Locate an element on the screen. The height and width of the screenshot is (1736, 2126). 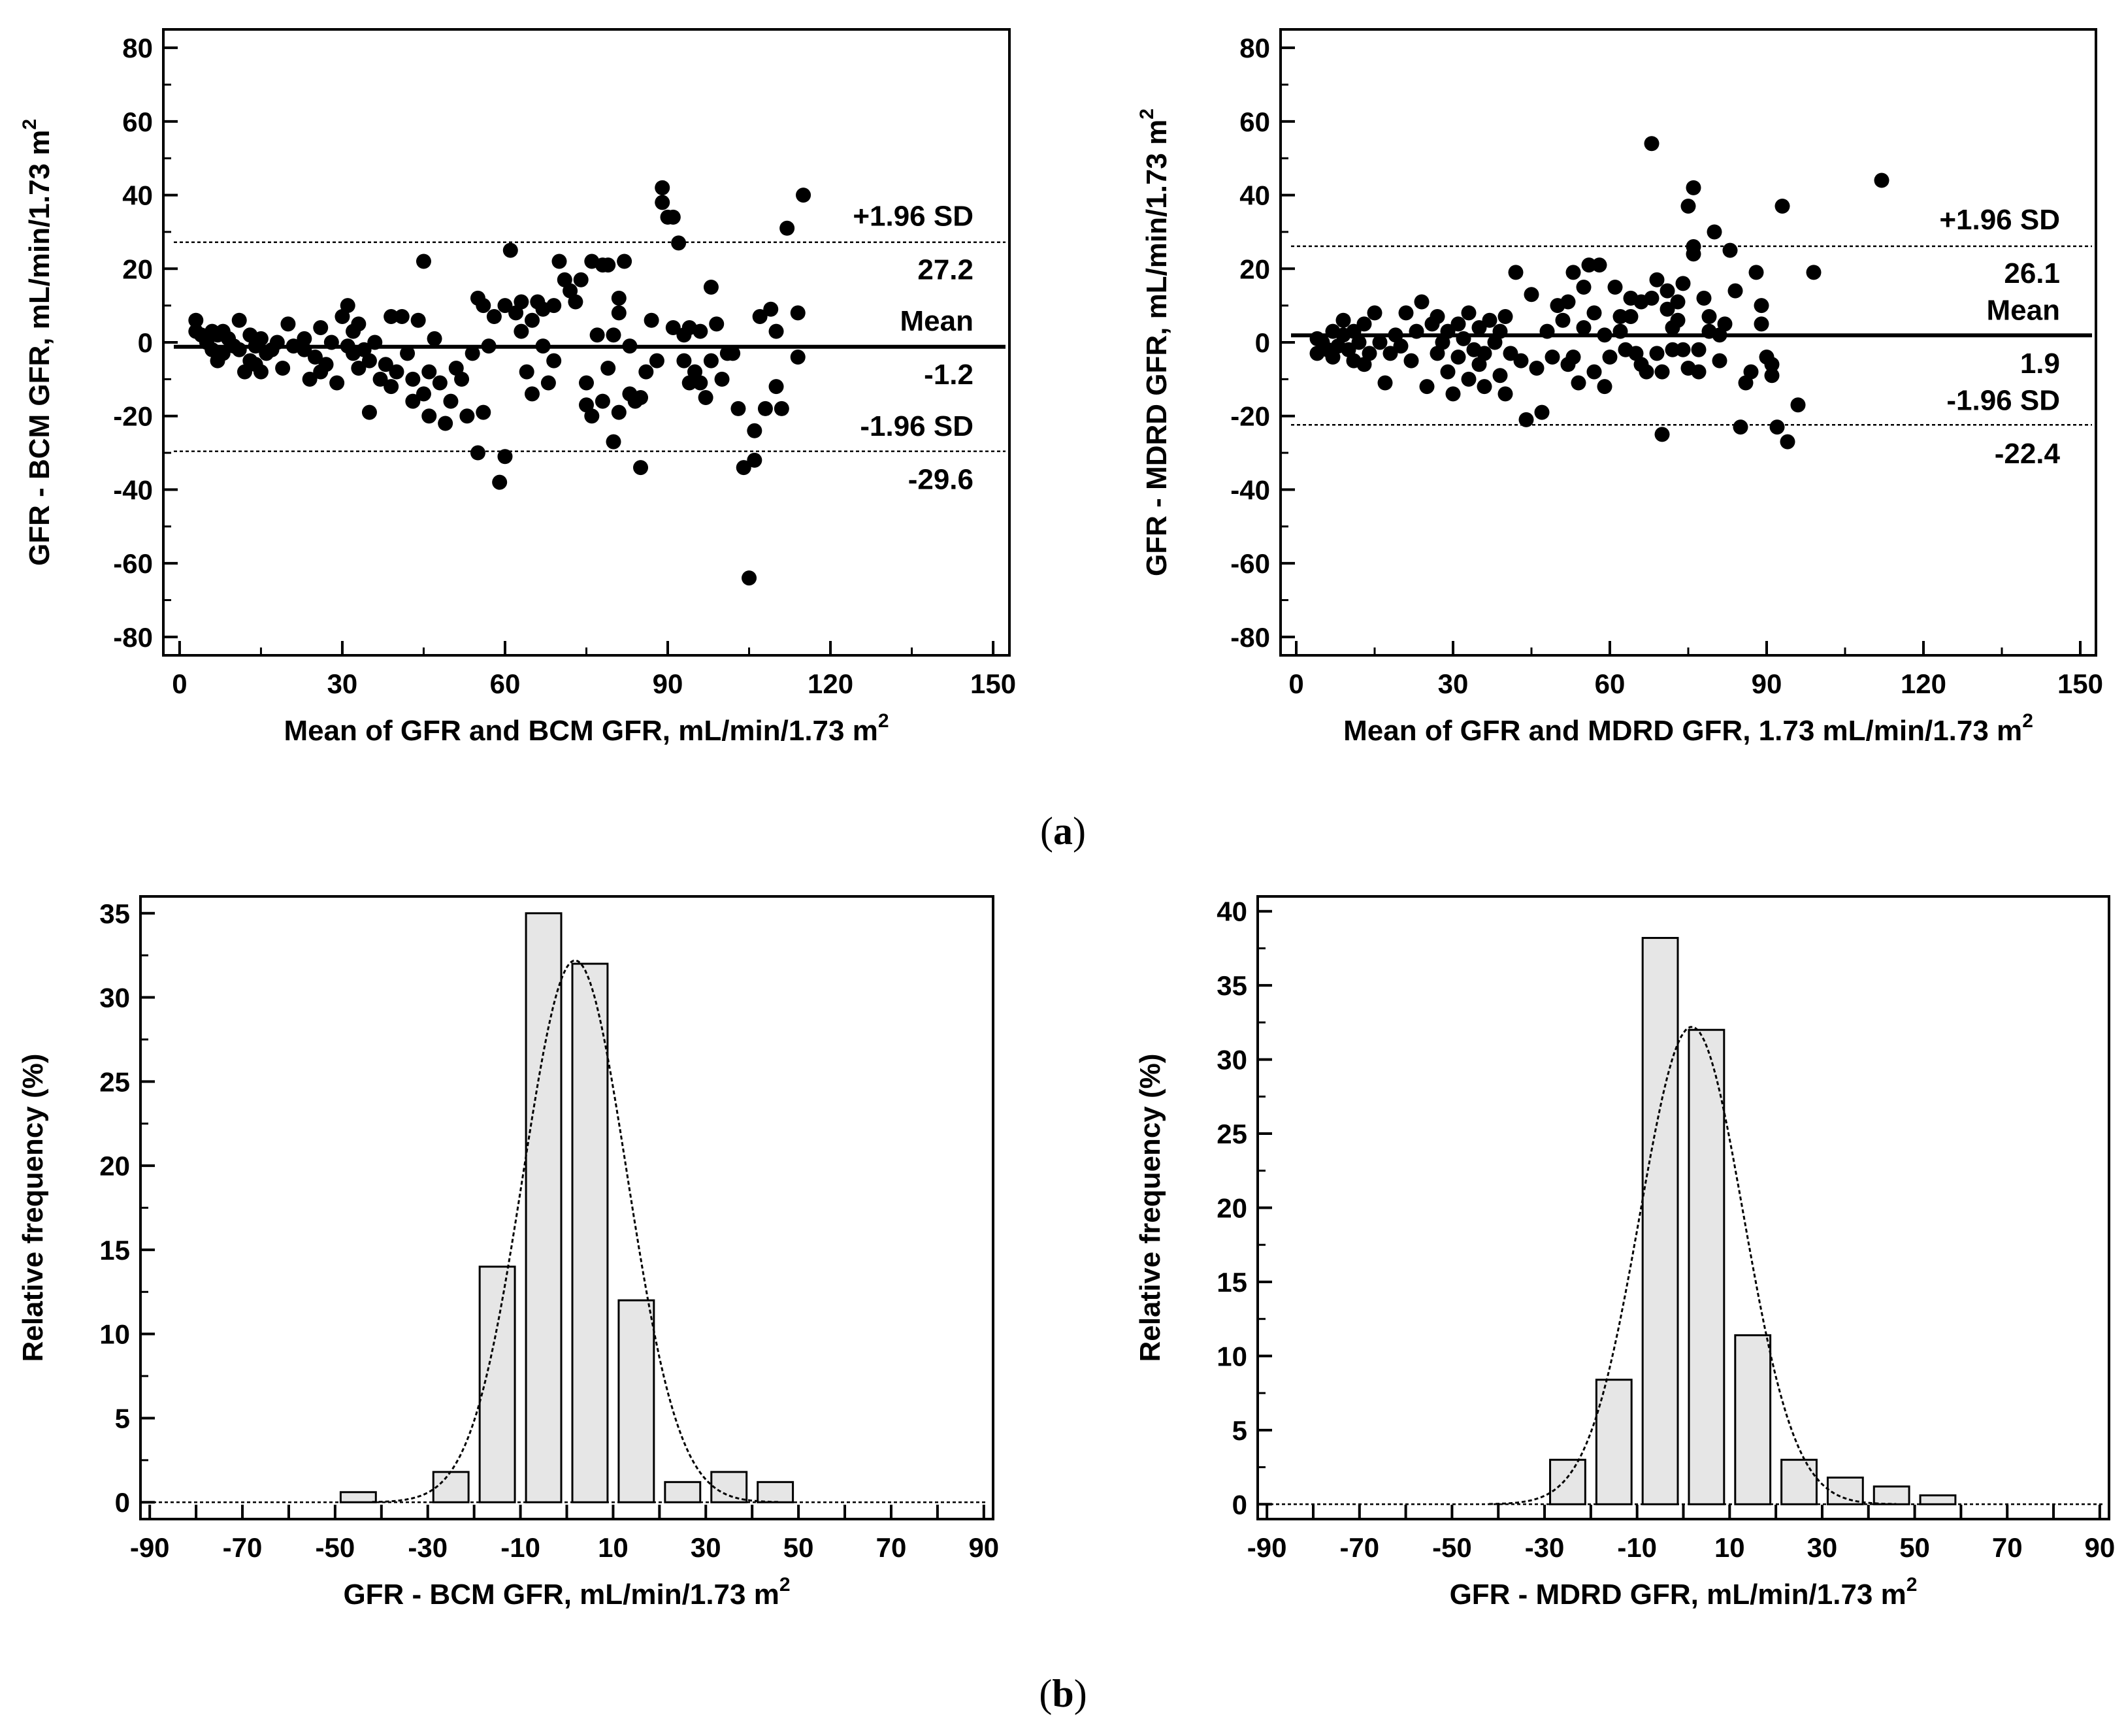
y-tick-label: -80 is located at coordinates (1250, 637).